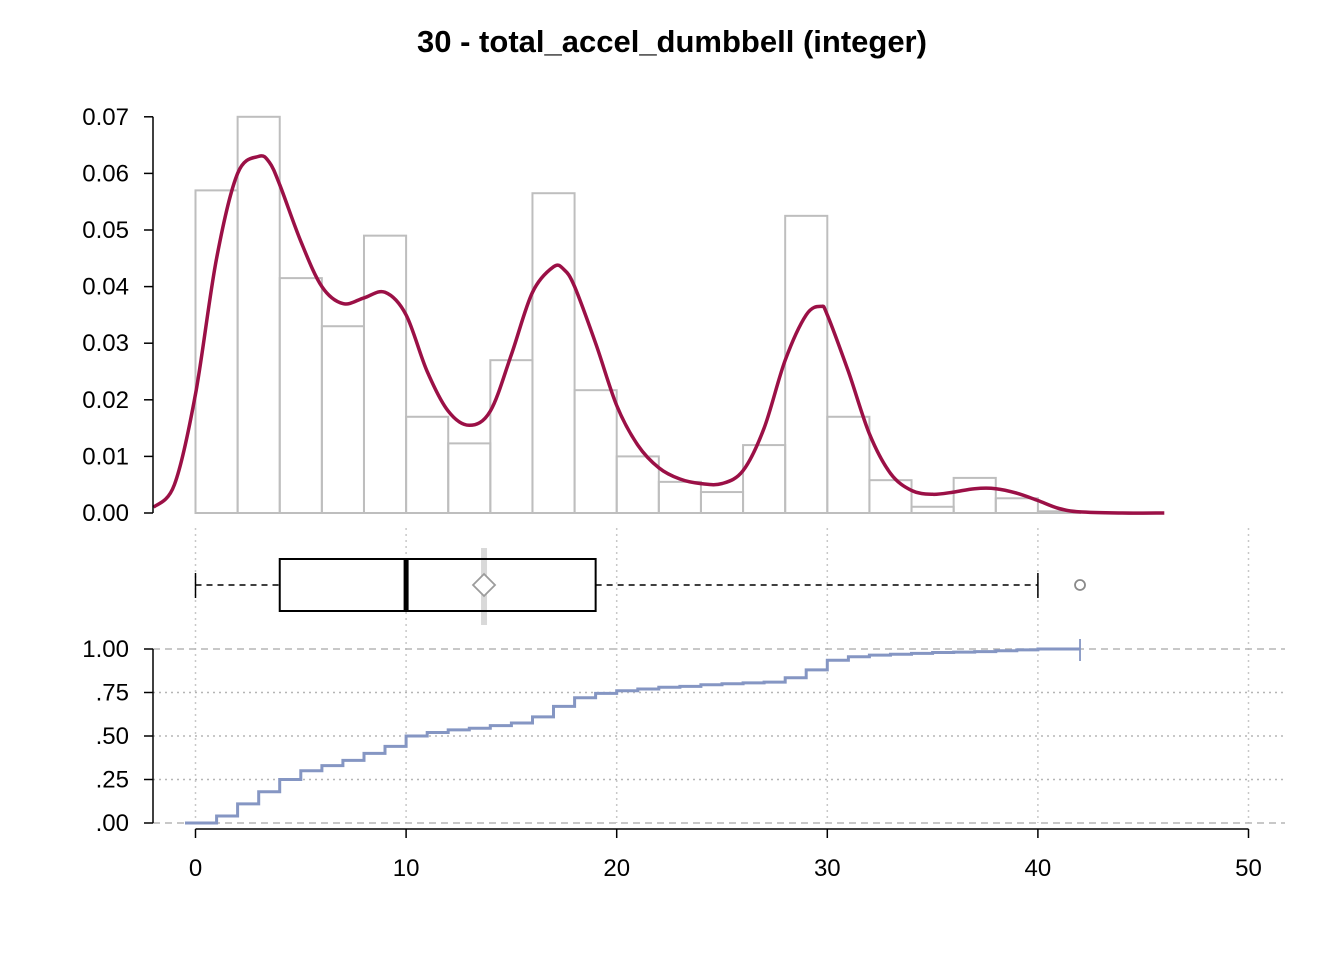  I want to click on ecdf-y-tick-label-2: .50, so click(112, 736).